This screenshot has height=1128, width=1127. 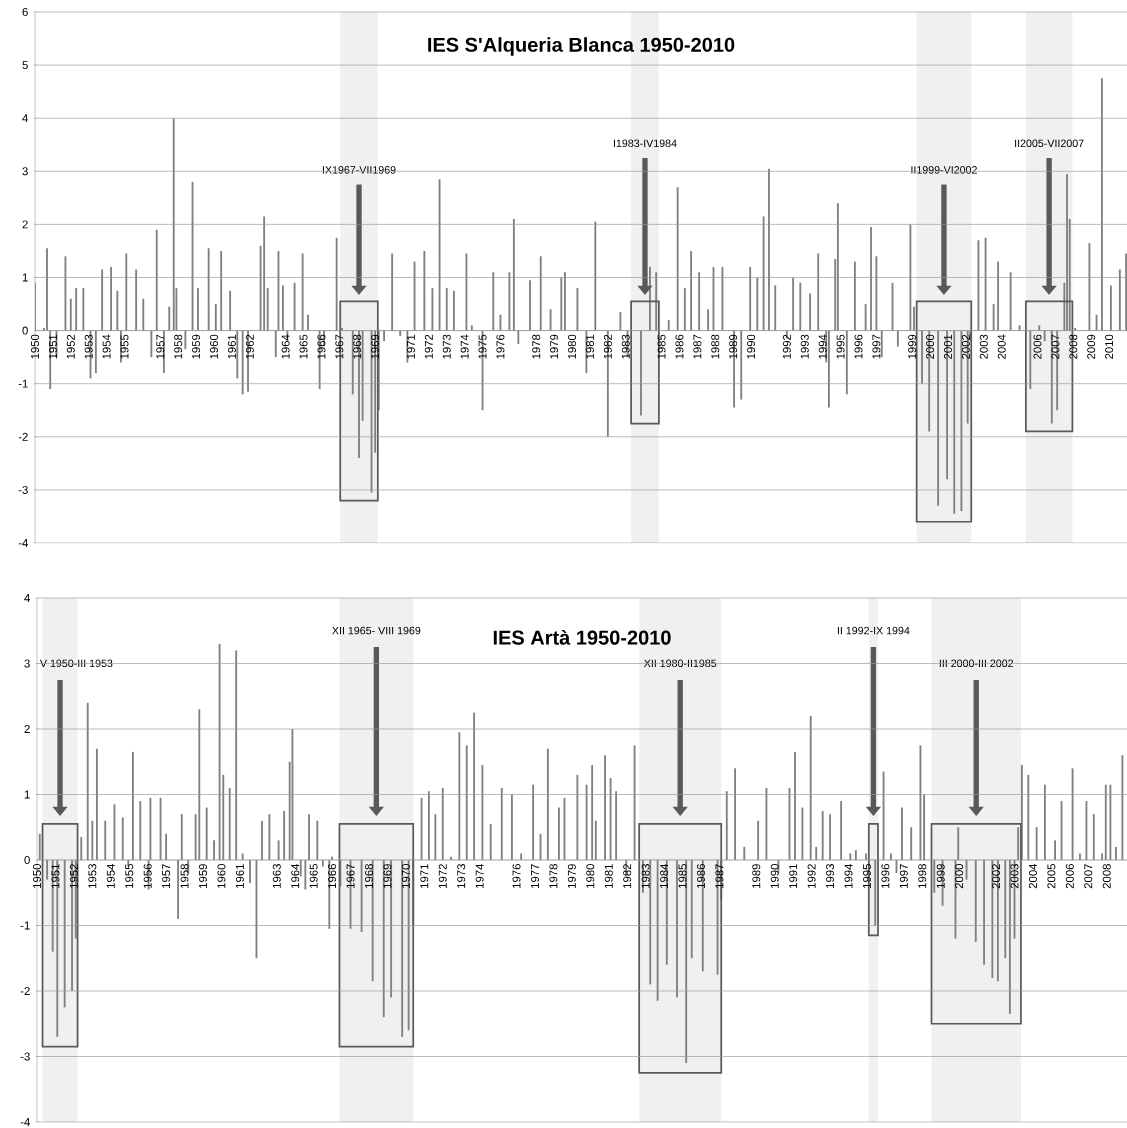 I want to click on x-tick-label: 2001, so click(x=947, y=346).